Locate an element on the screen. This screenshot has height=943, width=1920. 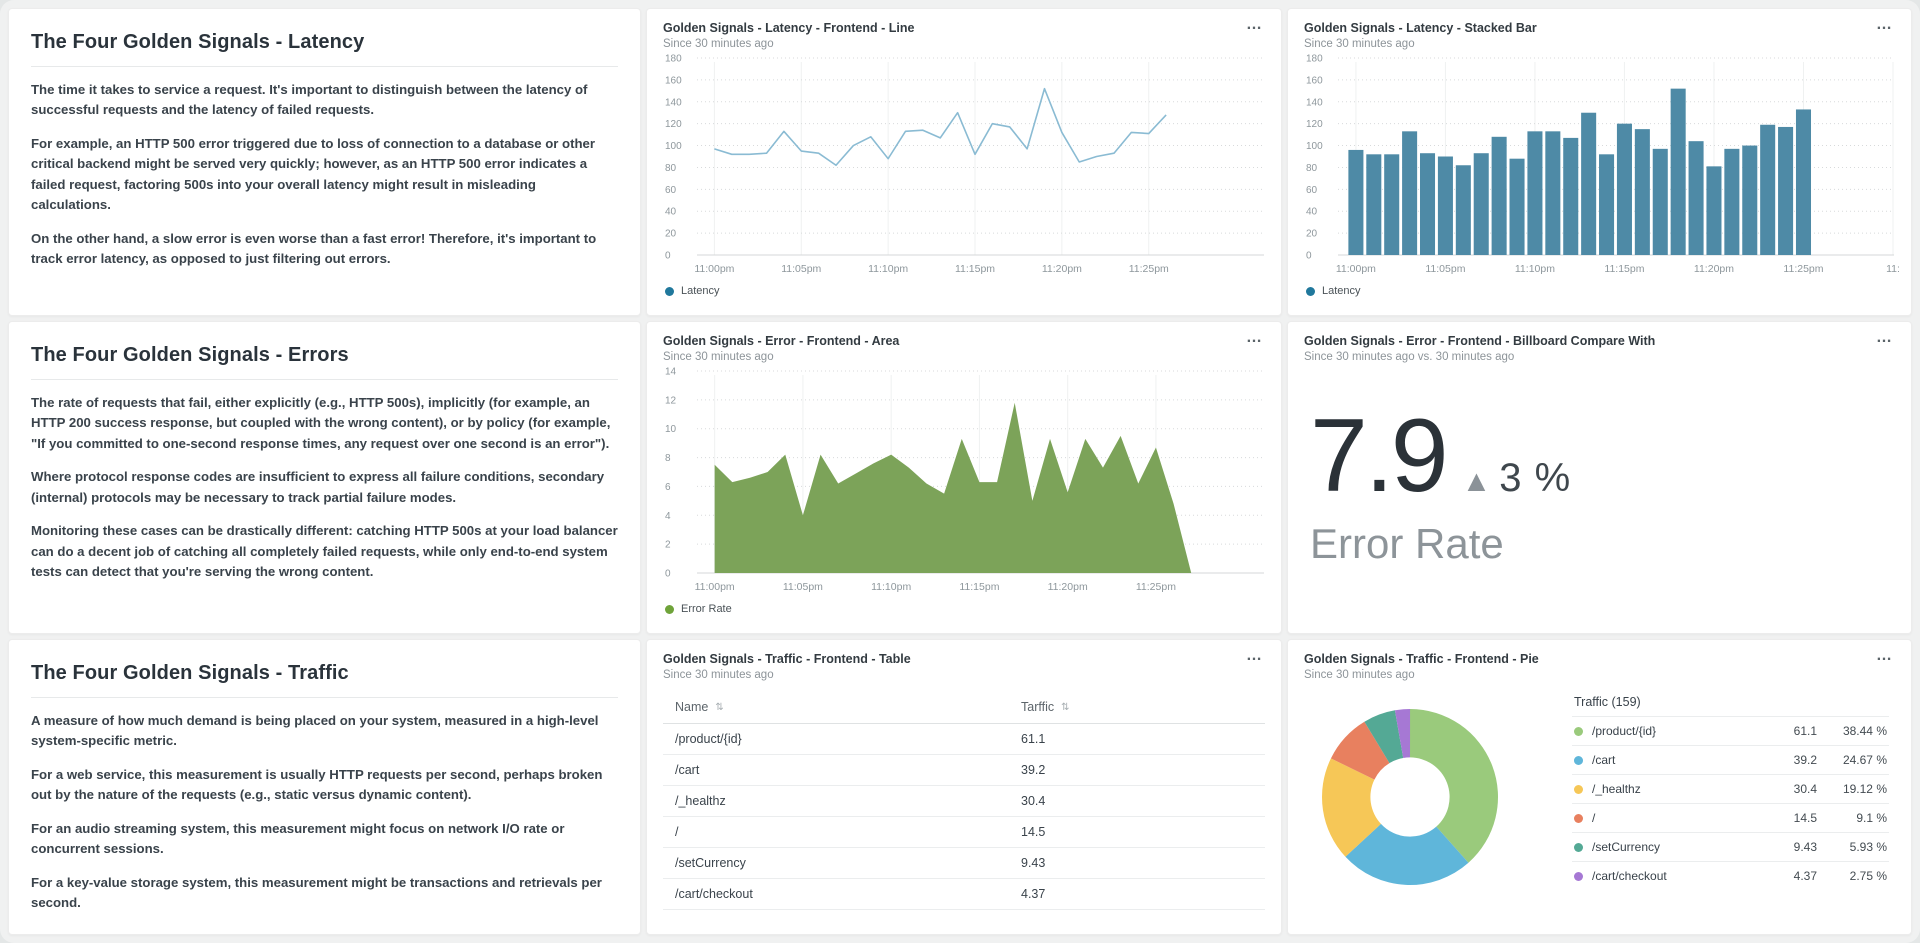
trend-up-icon: ▲ is located at coordinates (1476, 481).